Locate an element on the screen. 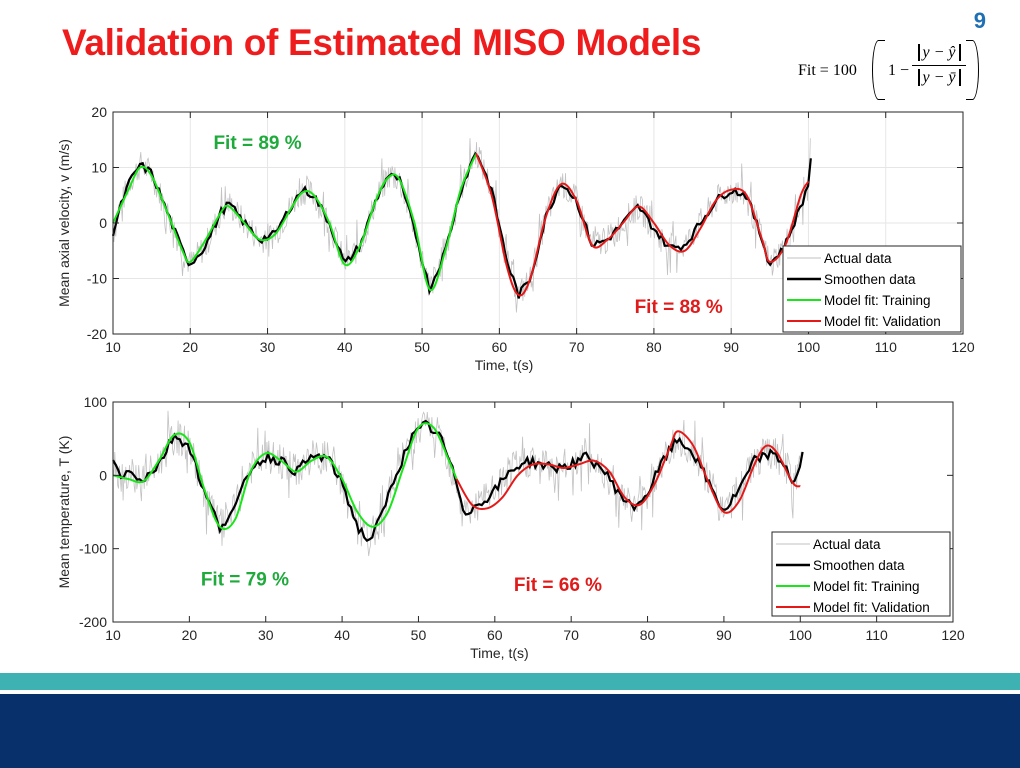 The image size is (1020, 768). formula-numerator: y − ŷ is located at coordinates (939, 52).